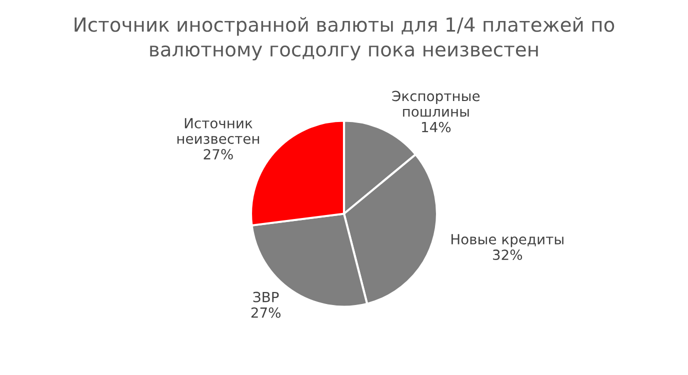 This screenshot has width=688, height=375. Describe the element at coordinates (266, 297) in the screenshot. I see `slice-label: ЗВР` at that location.